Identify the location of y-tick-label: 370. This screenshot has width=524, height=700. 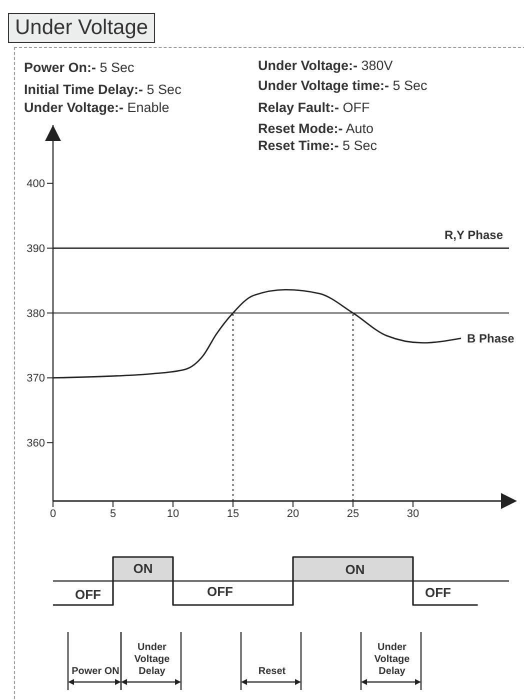
(35, 378).